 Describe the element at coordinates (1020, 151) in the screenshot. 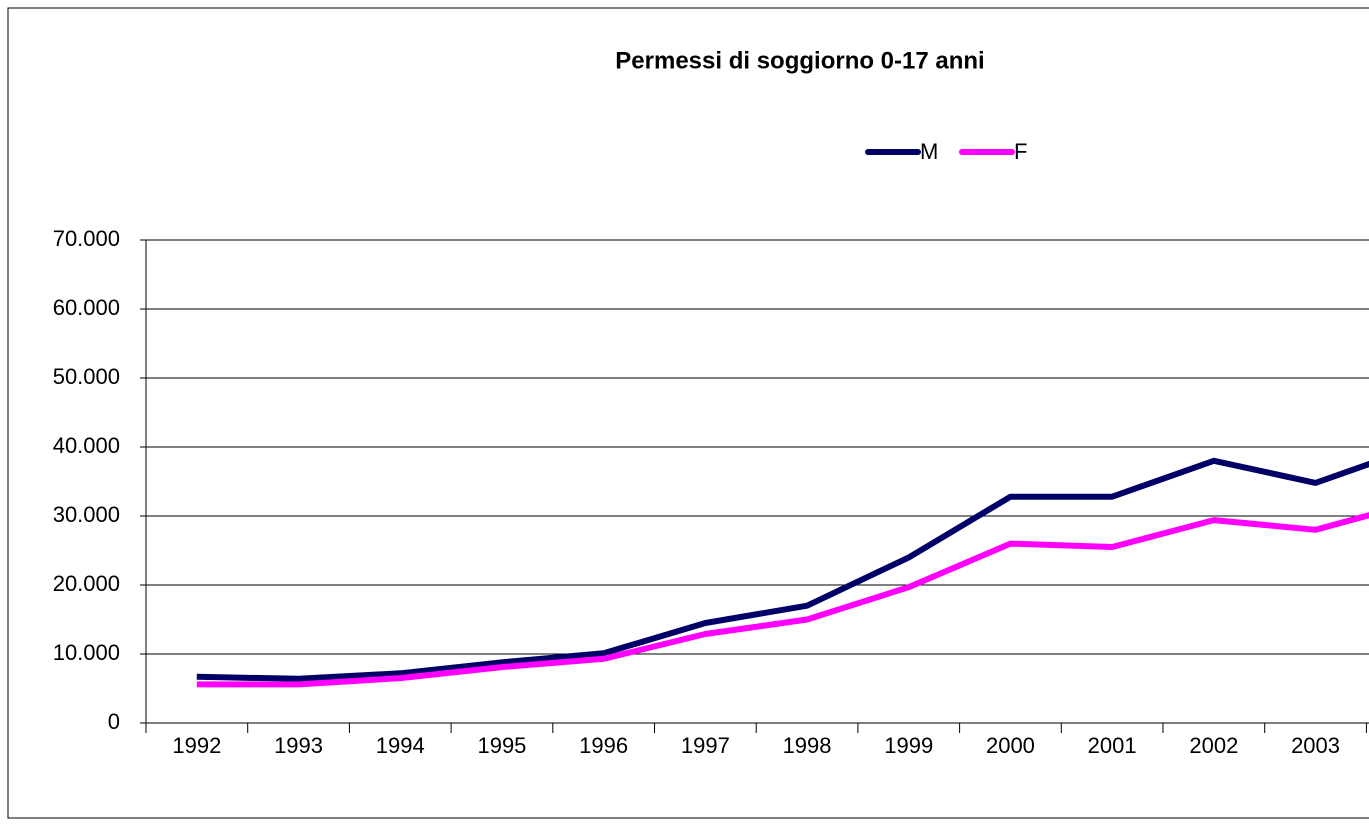

I see `legend-label: F` at that location.